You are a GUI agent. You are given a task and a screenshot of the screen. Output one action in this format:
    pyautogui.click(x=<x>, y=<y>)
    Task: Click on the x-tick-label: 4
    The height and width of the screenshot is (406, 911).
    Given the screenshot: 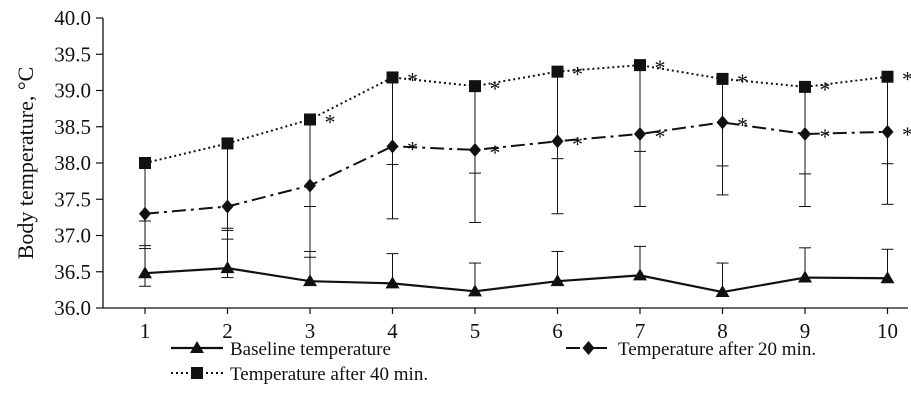 What is the action you would take?
    pyautogui.click(x=392, y=331)
    